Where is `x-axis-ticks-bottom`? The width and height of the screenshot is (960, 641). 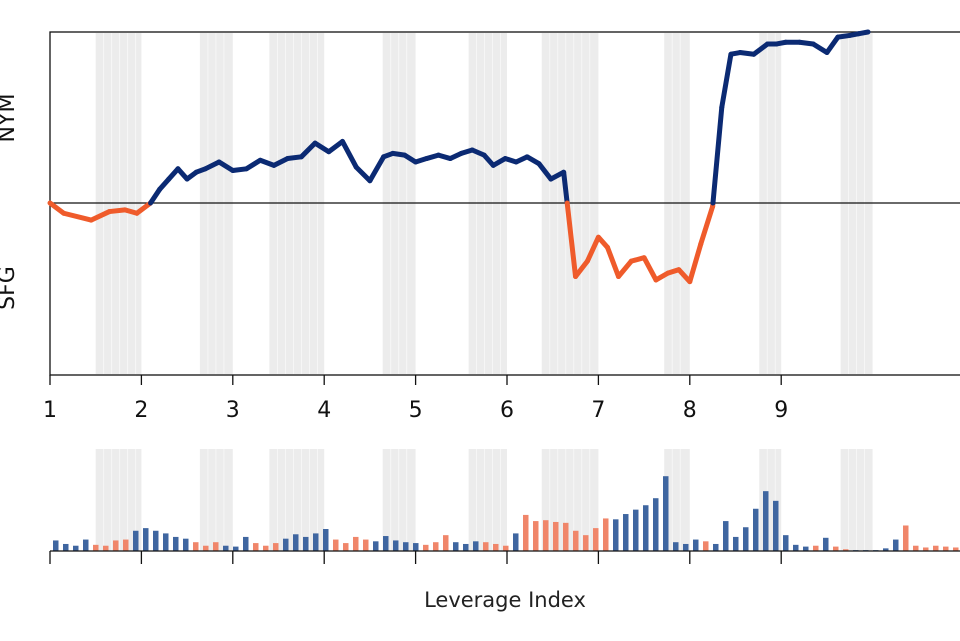
x-axis-ticks-bottom is located at coordinates (415, 557).